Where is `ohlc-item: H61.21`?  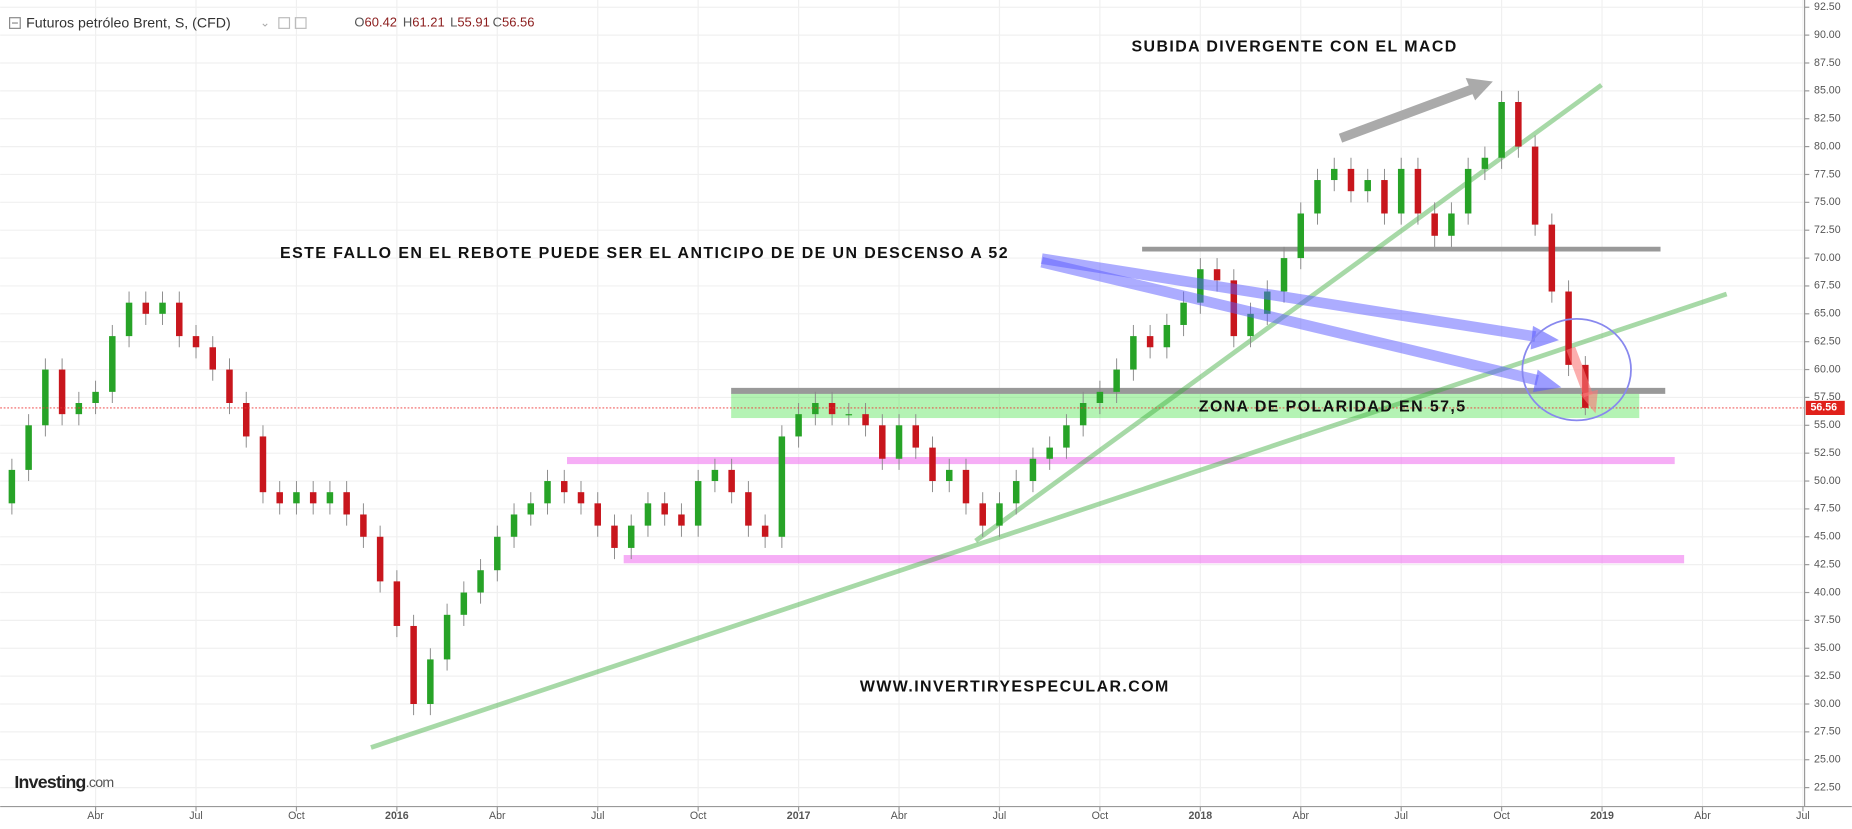
ohlc-item: H61.21 is located at coordinates (424, 22).